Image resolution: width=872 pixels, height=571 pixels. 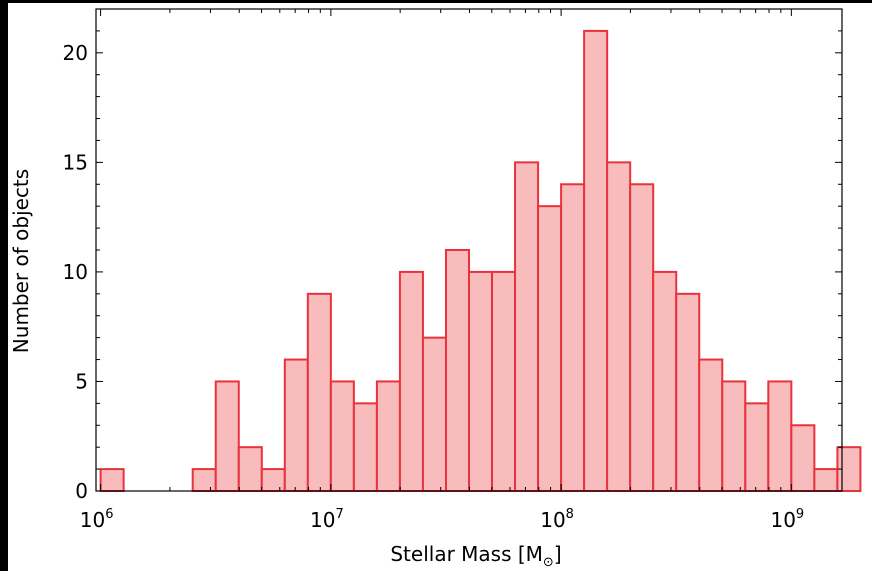 What do you see at coordinates (81, 381) in the screenshot?
I see `y-tick-label: 5` at bounding box center [81, 381].